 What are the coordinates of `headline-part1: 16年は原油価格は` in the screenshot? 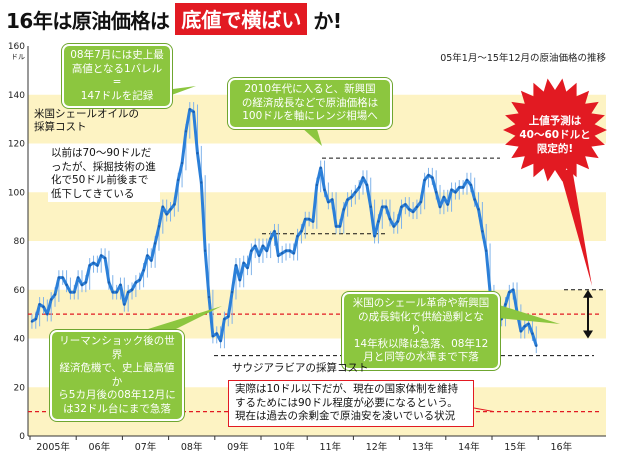 It's located at (88, 20).